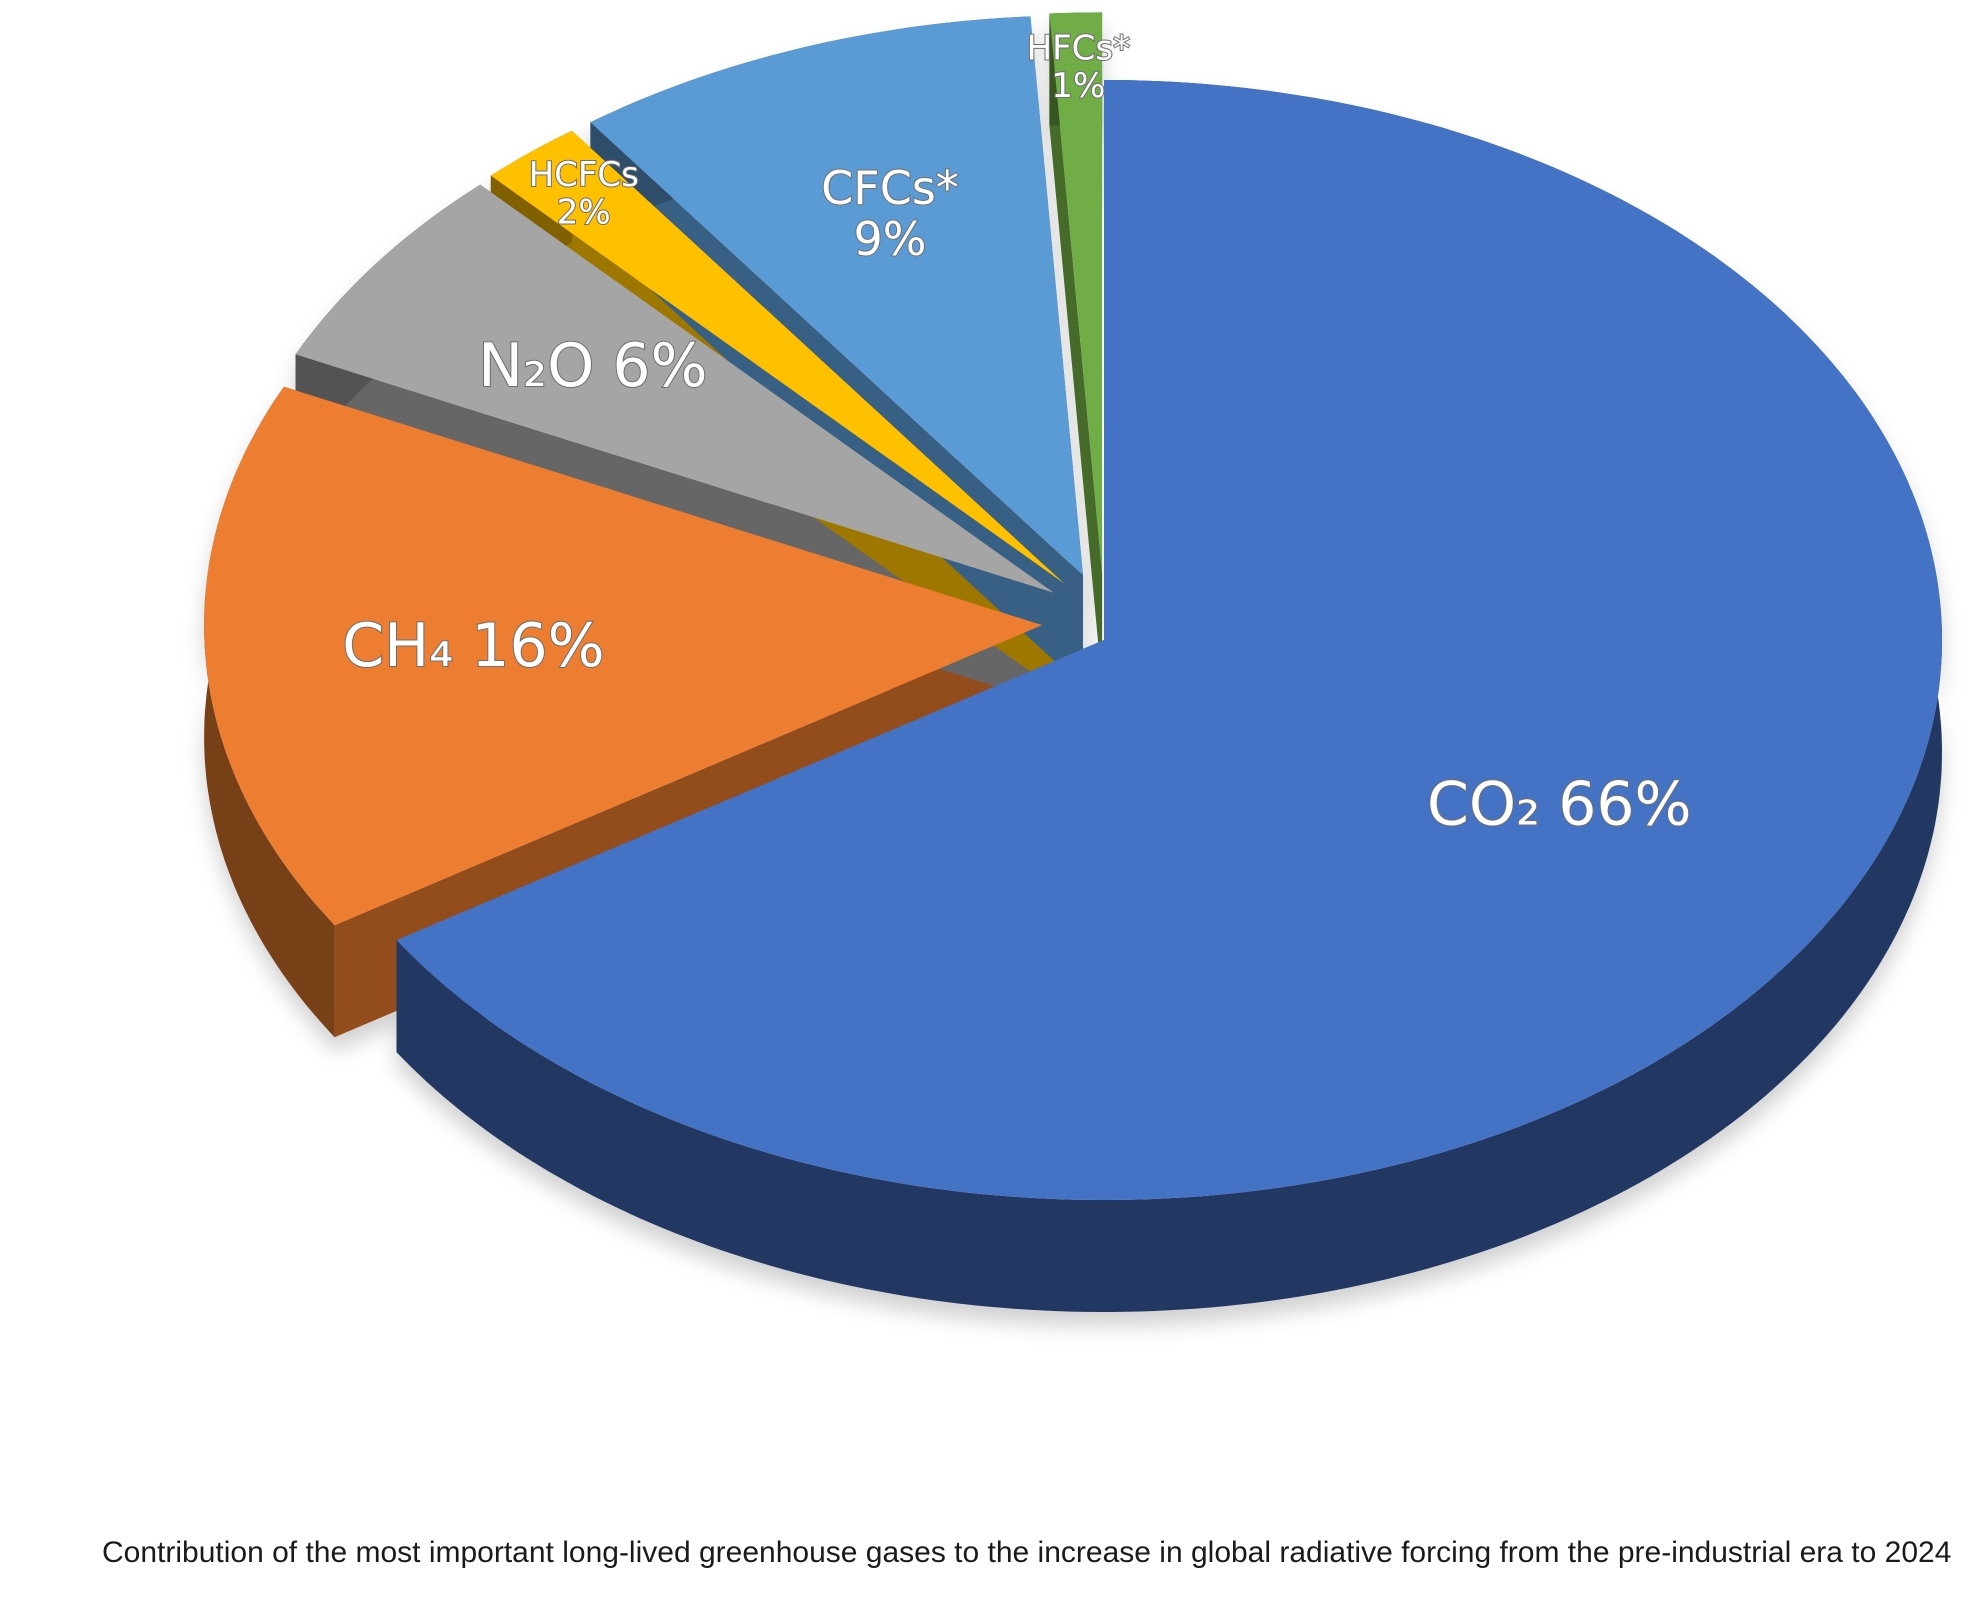  Describe the element at coordinates (1078, 86) in the screenshot. I see `slice-label-value: 1%` at that location.